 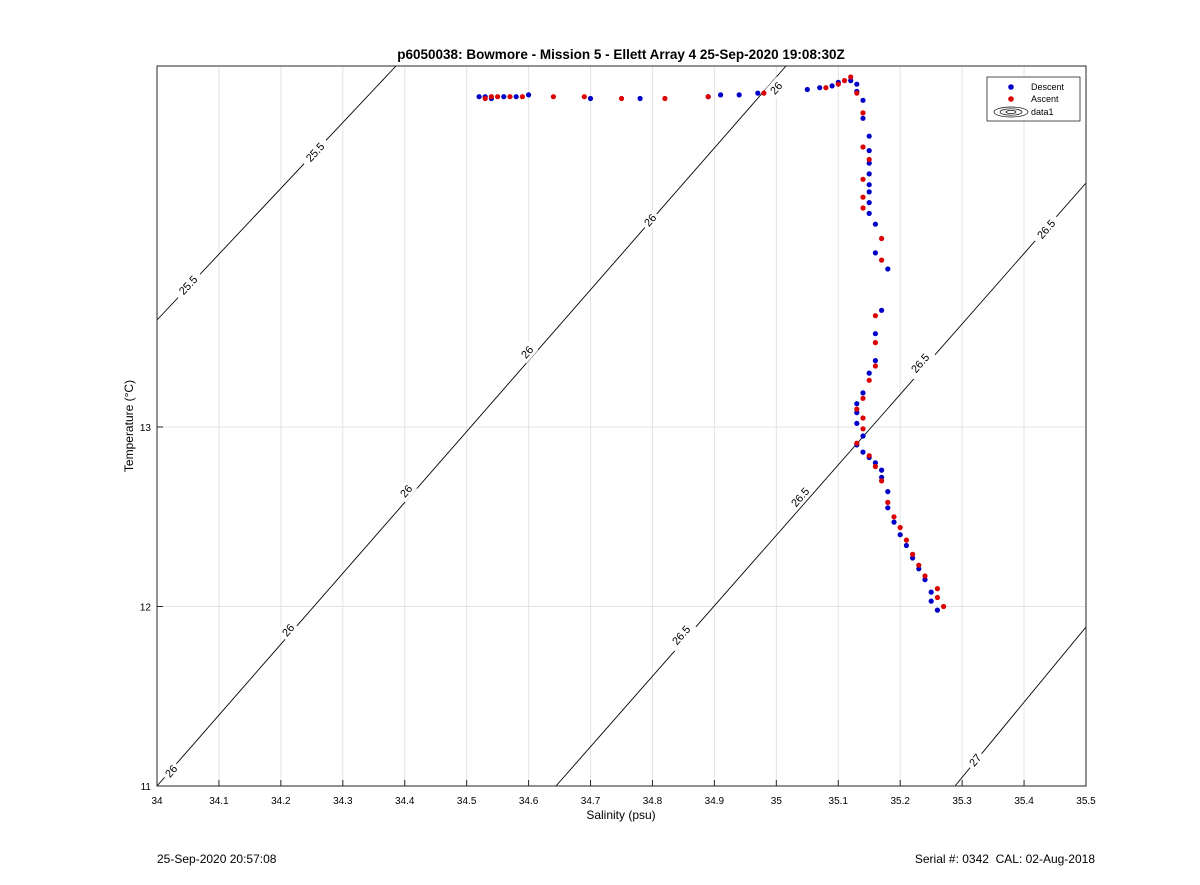 What do you see at coordinates (1004, 859) in the screenshot?
I see `serial-calibration: Serial #: 0342 CAL: 02-Aug-2018` at bounding box center [1004, 859].